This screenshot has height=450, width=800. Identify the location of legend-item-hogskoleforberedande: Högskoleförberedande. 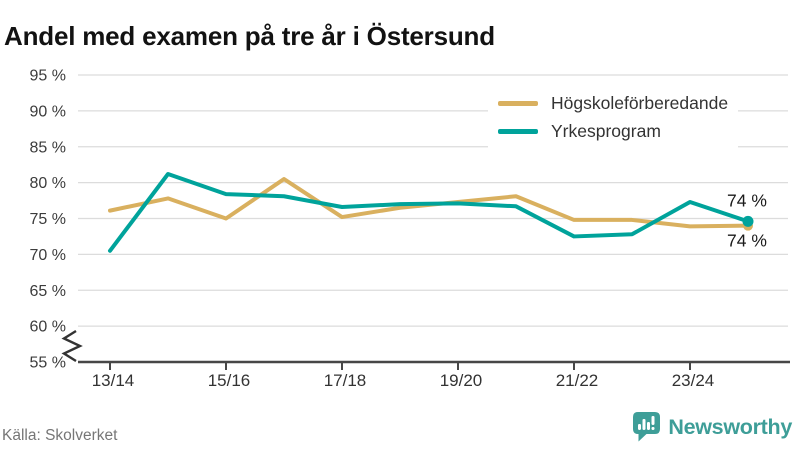
(613, 103).